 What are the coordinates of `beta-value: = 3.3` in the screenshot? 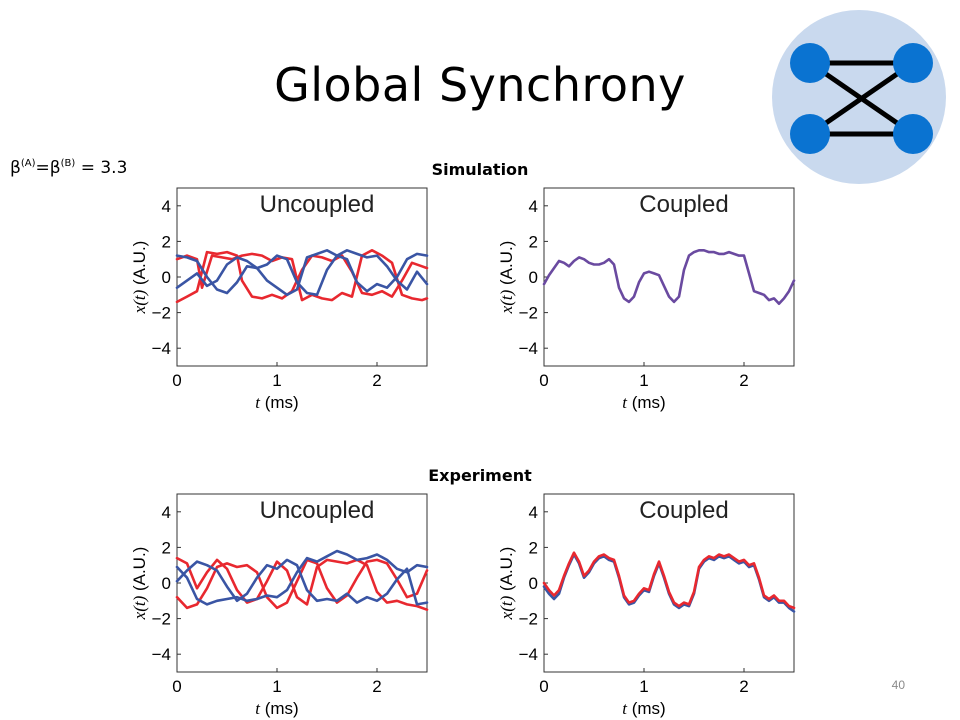 It's located at (101, 168).